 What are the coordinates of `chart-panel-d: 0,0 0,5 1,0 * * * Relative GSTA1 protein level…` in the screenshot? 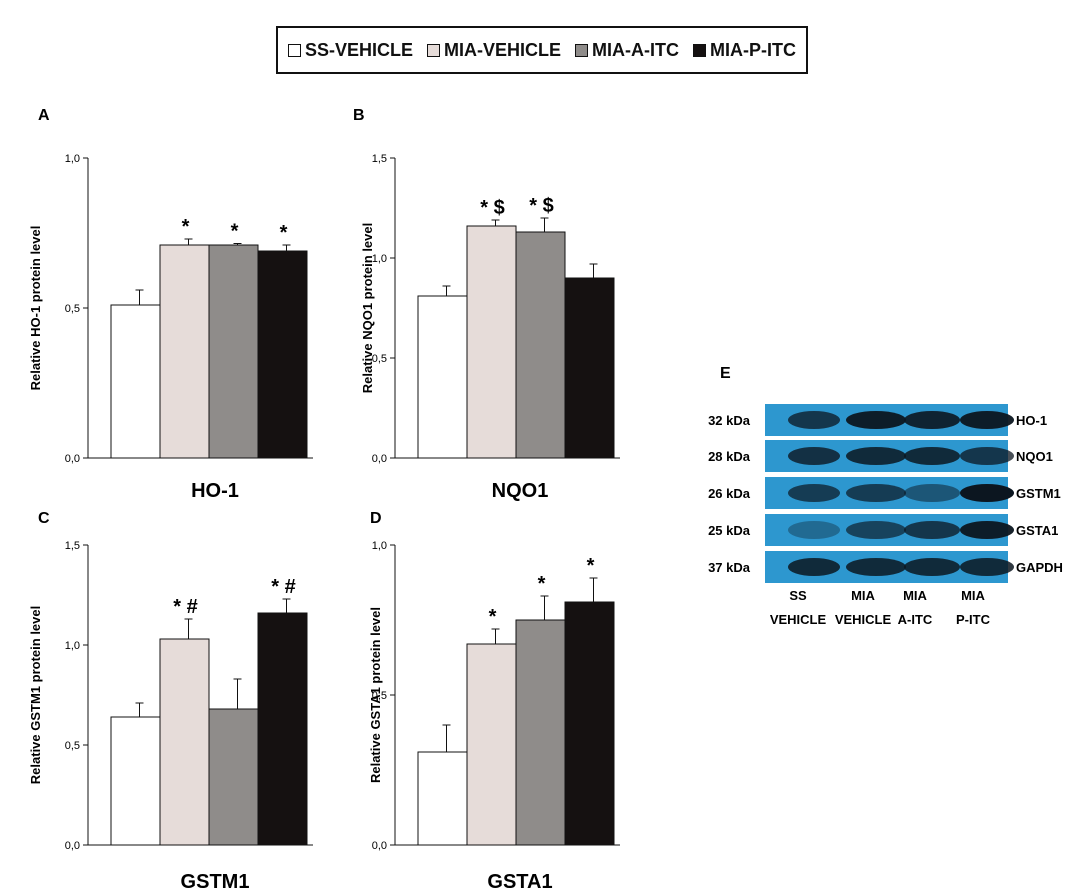 It's located at (494, 701).